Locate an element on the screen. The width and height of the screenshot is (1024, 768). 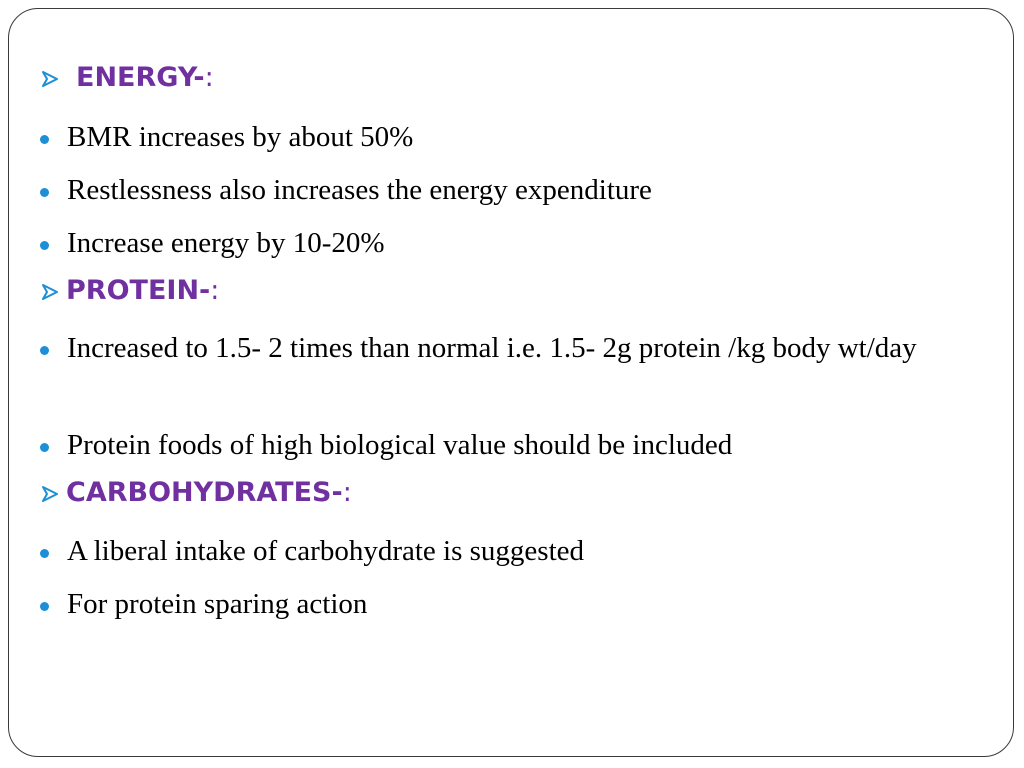
list-item-text: For protein sparing action is located at coordinates (217, 604).